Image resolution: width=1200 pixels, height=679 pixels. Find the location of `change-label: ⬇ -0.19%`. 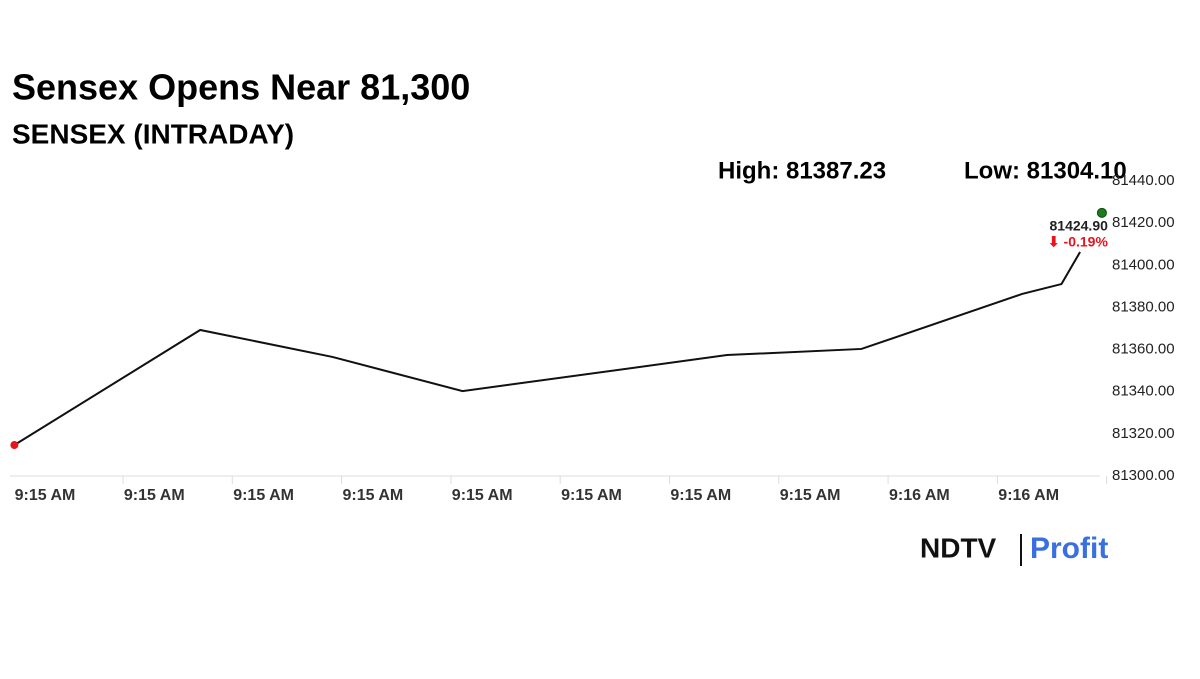

change-label: ⬇ -0.19% is located at coordinates (1078, 242).